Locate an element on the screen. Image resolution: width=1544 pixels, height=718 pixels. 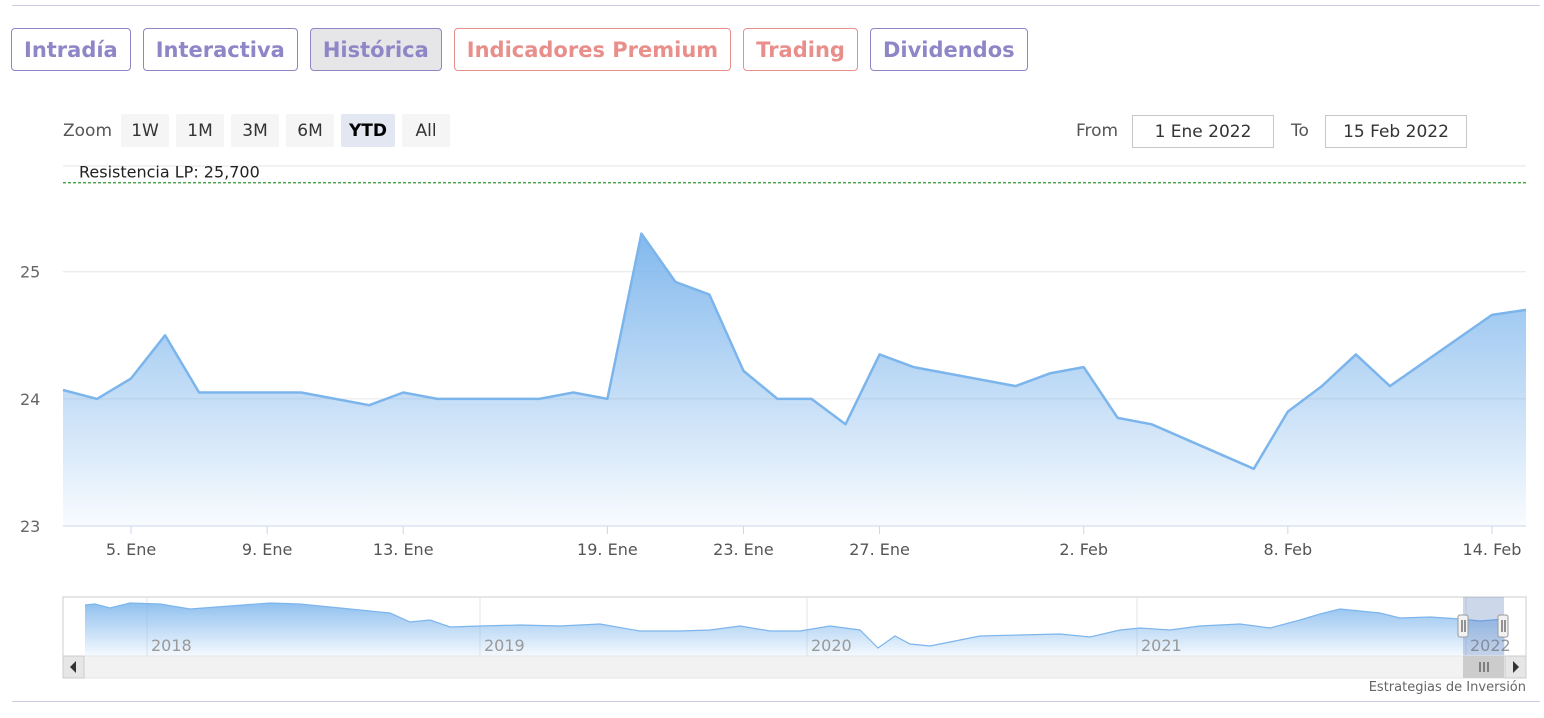
x-tick-label: 19. Ene is located at coordinates (607, 549).